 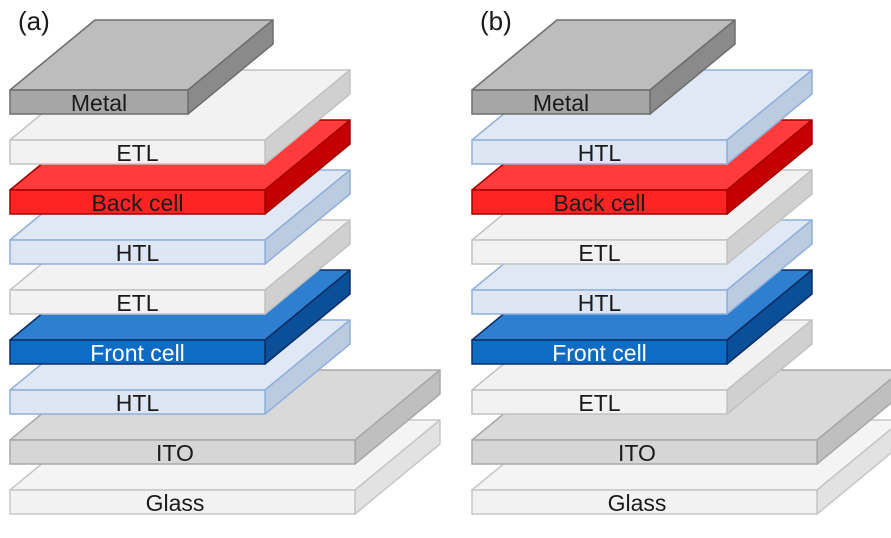 What do you see at coordinates (496, 21) in the screenshot?
I see `panel-b-label: (b)` at bounding box center [496, 21].